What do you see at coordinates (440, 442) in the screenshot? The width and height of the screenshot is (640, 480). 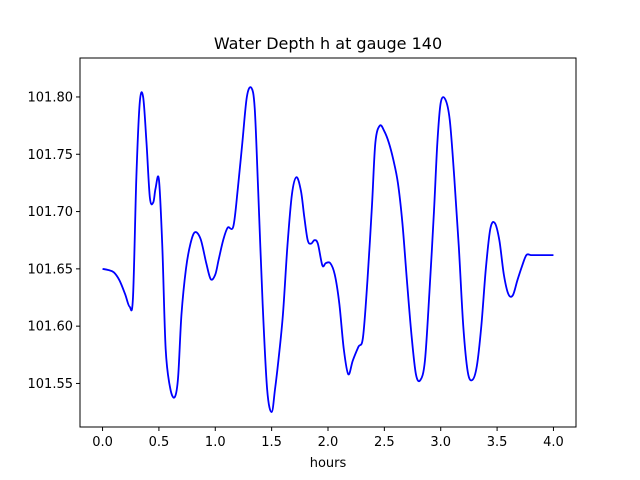 I see `x-tick-label: 3.0` at bounding box center [440, 442].